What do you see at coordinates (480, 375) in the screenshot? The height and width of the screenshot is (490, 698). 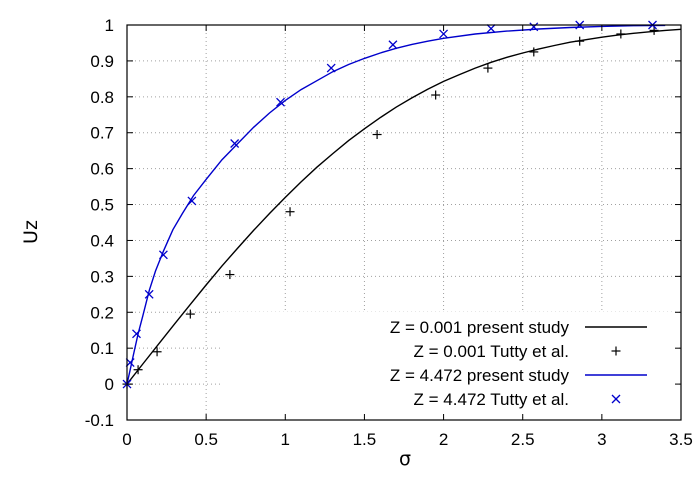 I see `legend-label: Z = 4.472 present study` at bounding box center [480, 375].